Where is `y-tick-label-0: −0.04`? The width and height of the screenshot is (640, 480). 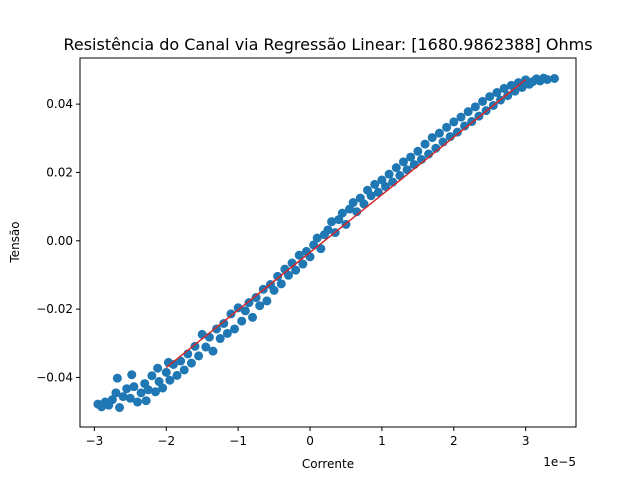 y-tick-label-0: −0.04 is located at coordinates (54, 377).